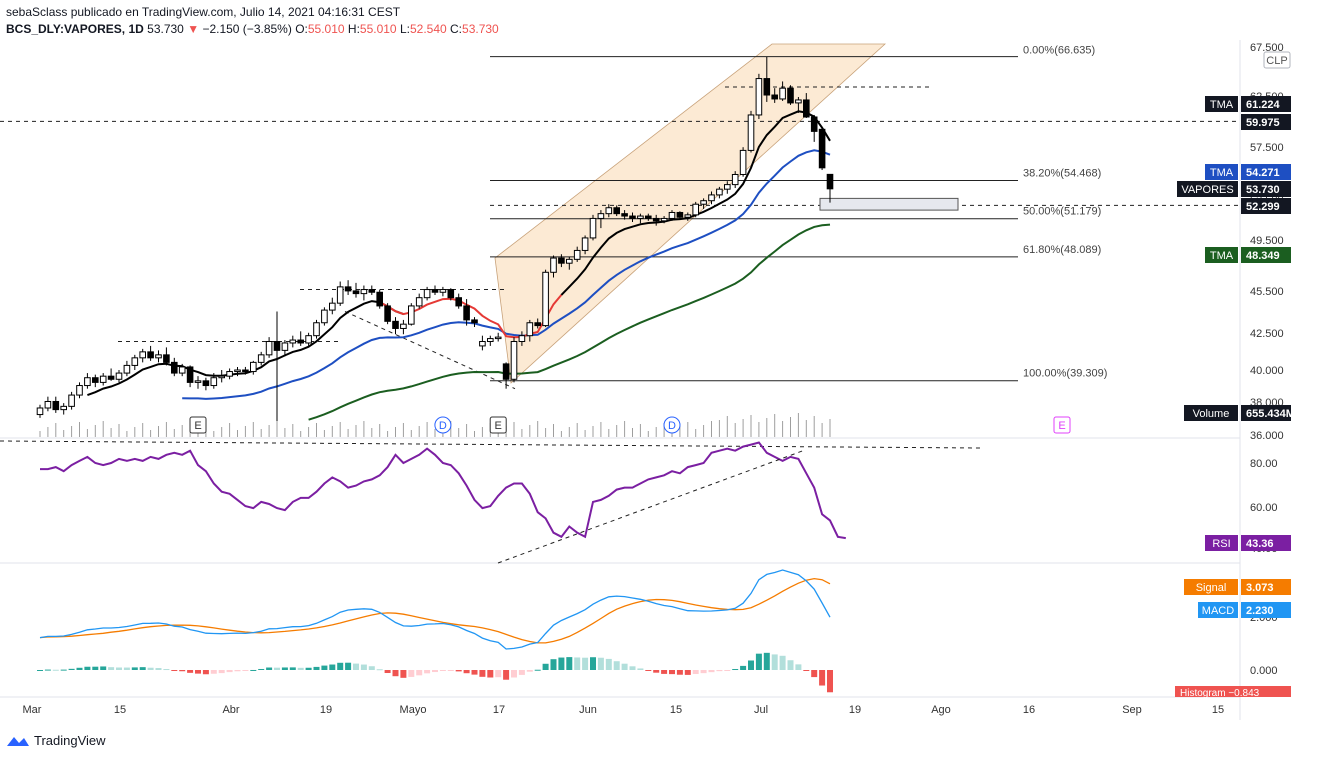 Image resolution: width=1320 pixels, height=760 pixels. I want to click on histogram-tag, so click(1233, 691).